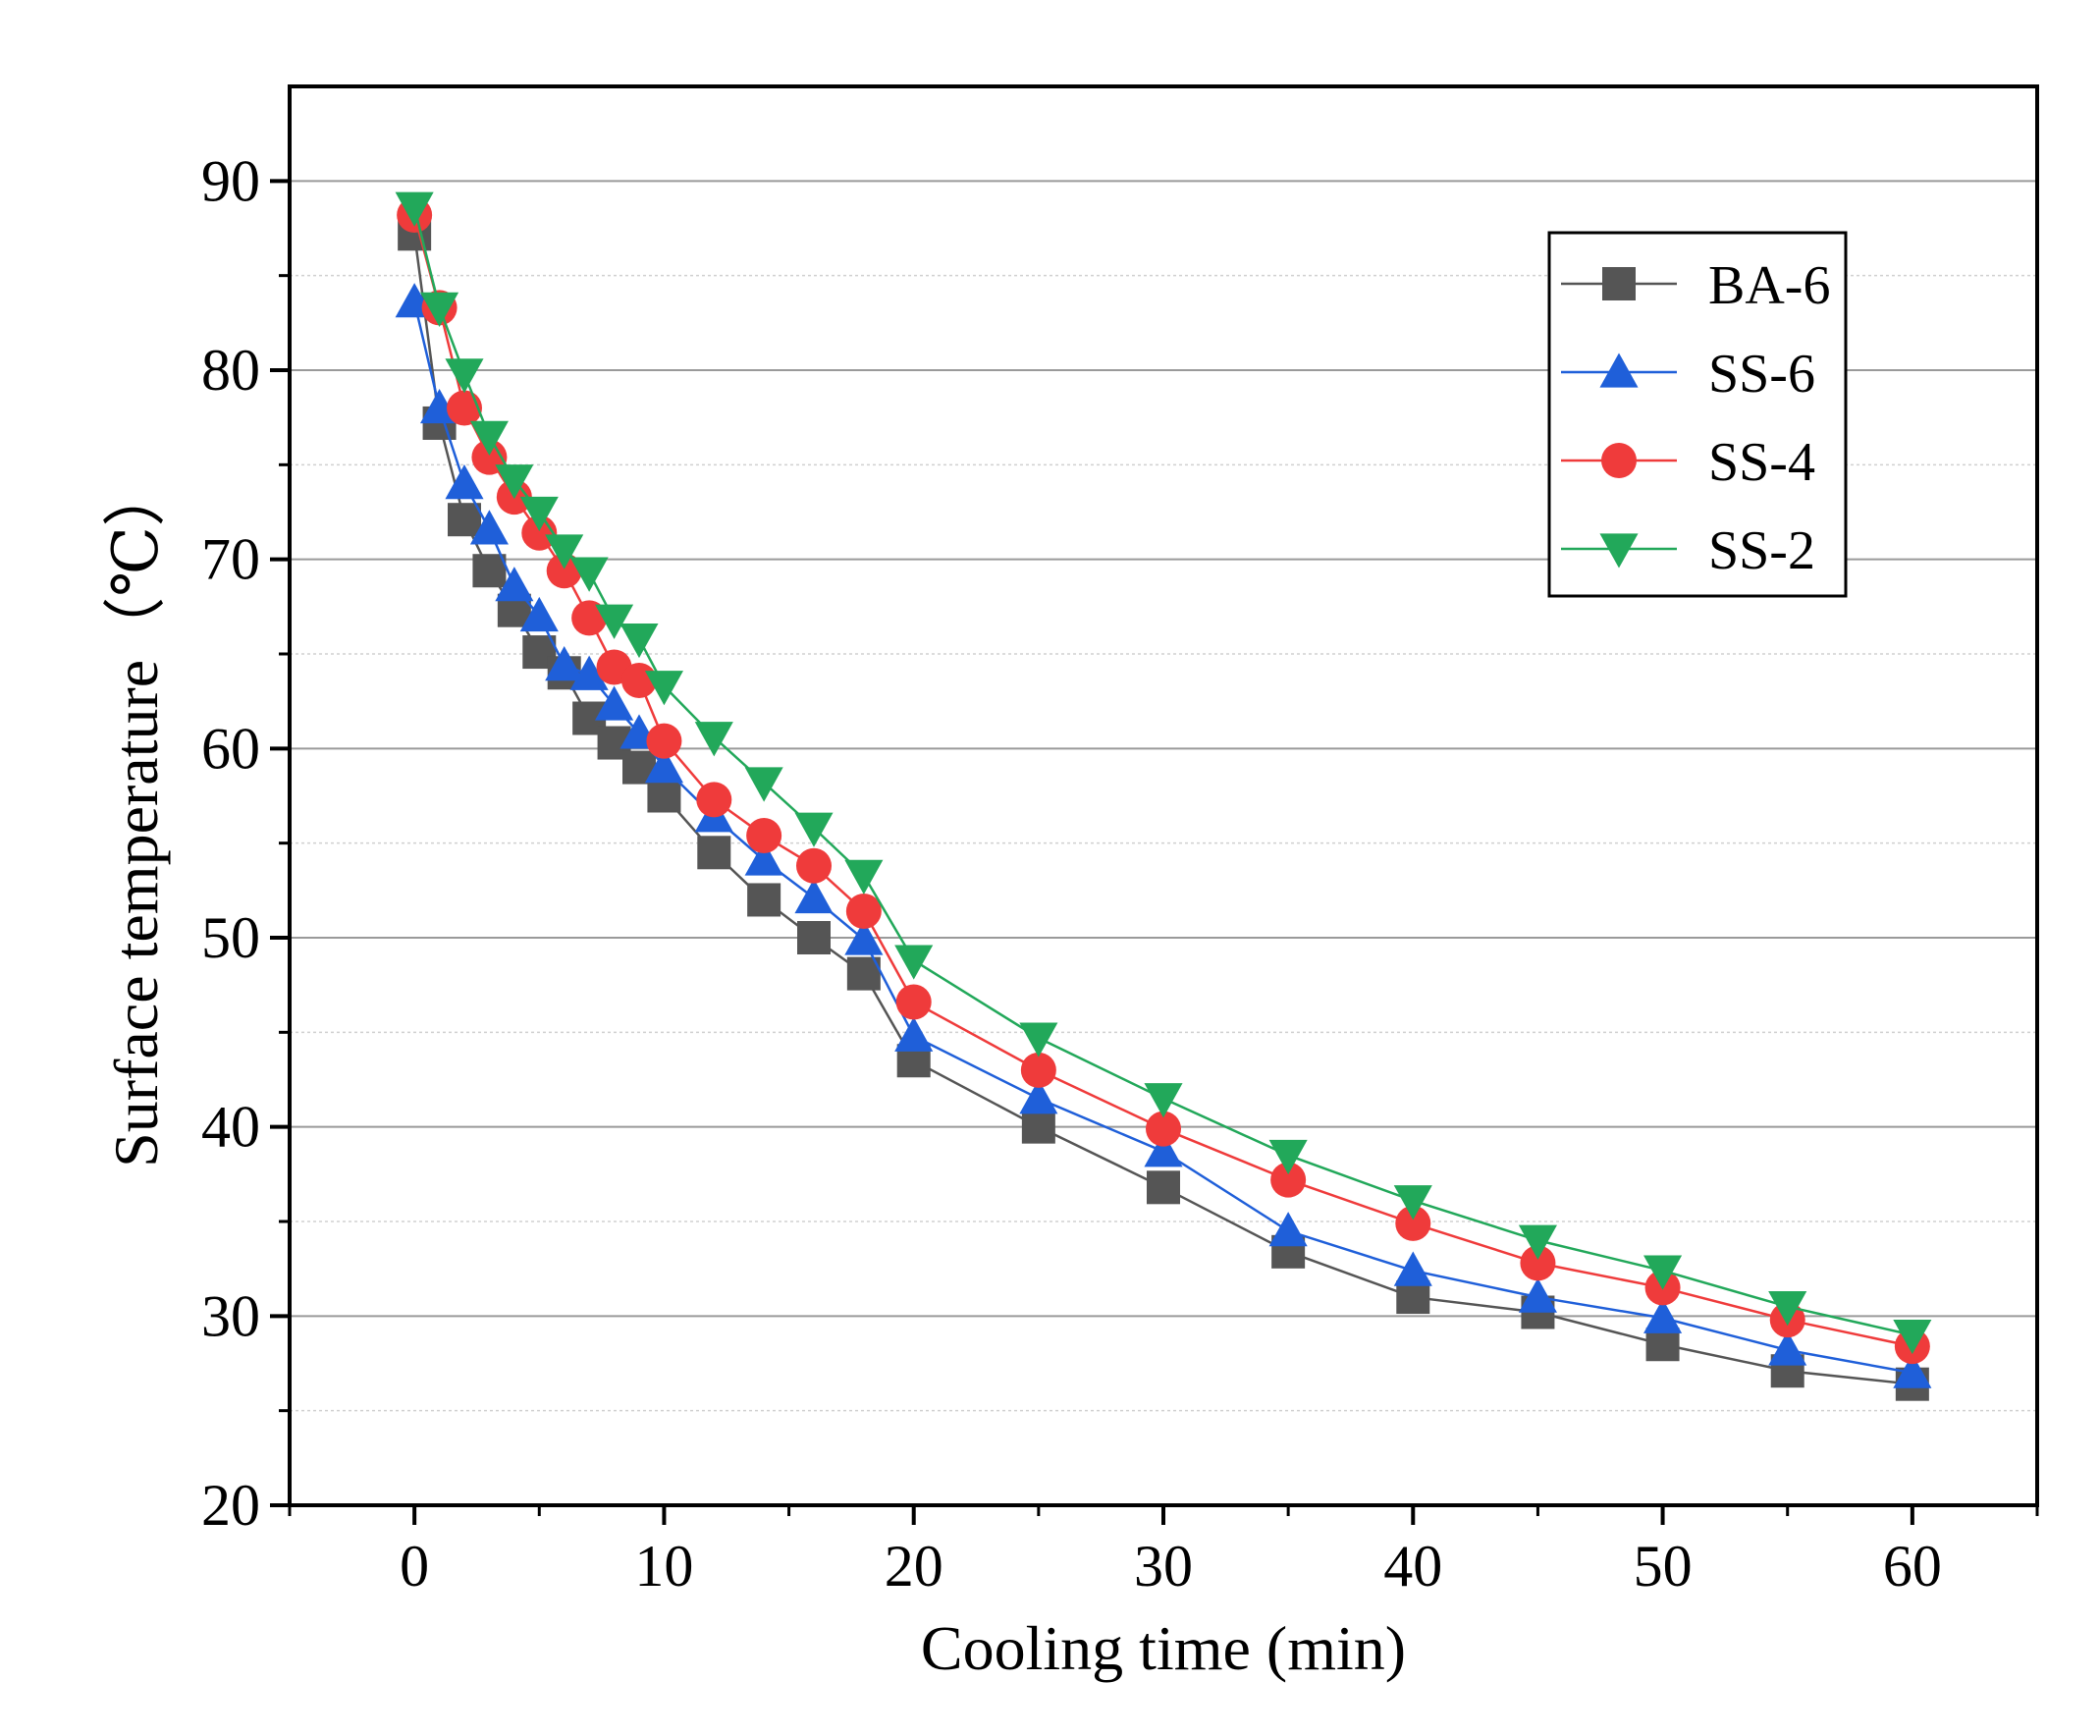 Image resolution: width=2100 pixels, height=1736 pixels. I want to click on y-tick-label: 50, so click(230, 937).